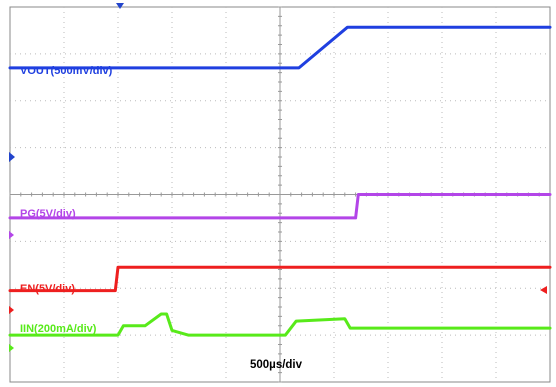 The image size is (556, 387). What do you see at coordinates (280, 47) in the screenshot?
I see `vout-trace` at bounding box center [280, 47].